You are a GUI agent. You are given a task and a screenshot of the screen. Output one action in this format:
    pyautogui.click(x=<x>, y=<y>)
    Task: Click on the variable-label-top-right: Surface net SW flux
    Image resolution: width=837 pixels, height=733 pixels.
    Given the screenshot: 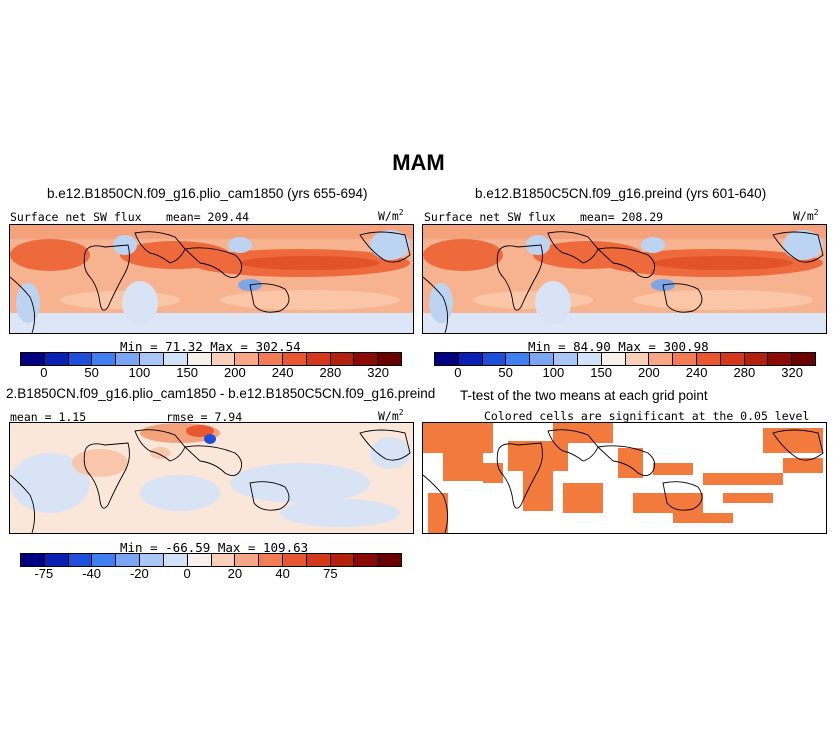 What is the action you would take?
    pyautogui.click(x=490, y=217)
    